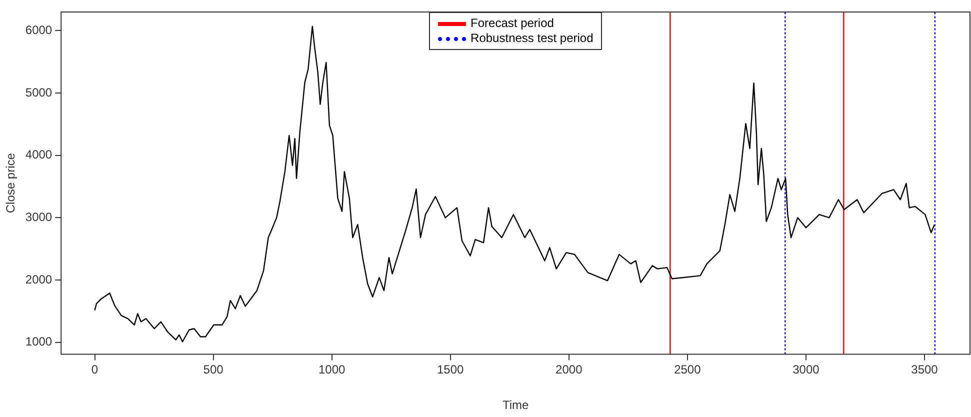 This screenshot has height=417, width=971. What do you see at coordinates (38, 217) in the screenshot?
I see `y-tick-label: 3000` at bounding box center [38, 217].